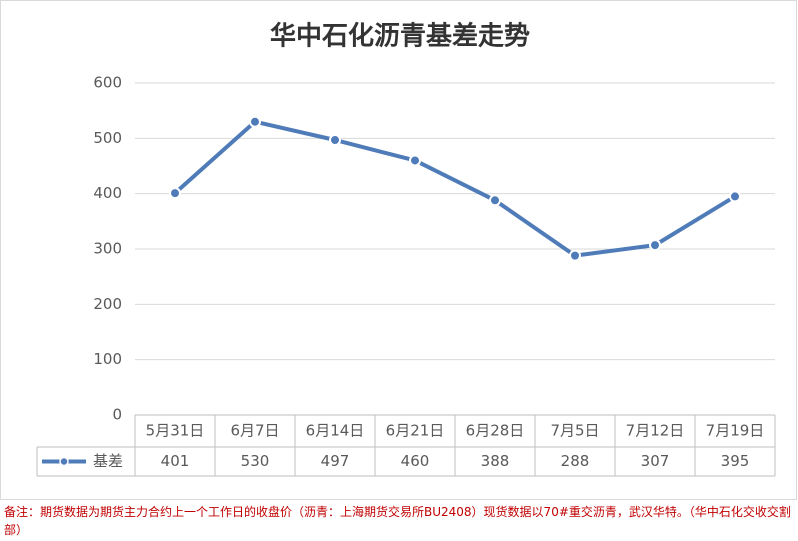 This screenshot has height=541, width=798. Describe the element at coordinates (107, 249) in the screenshot. I see `y-tick-label: 300` at that location.